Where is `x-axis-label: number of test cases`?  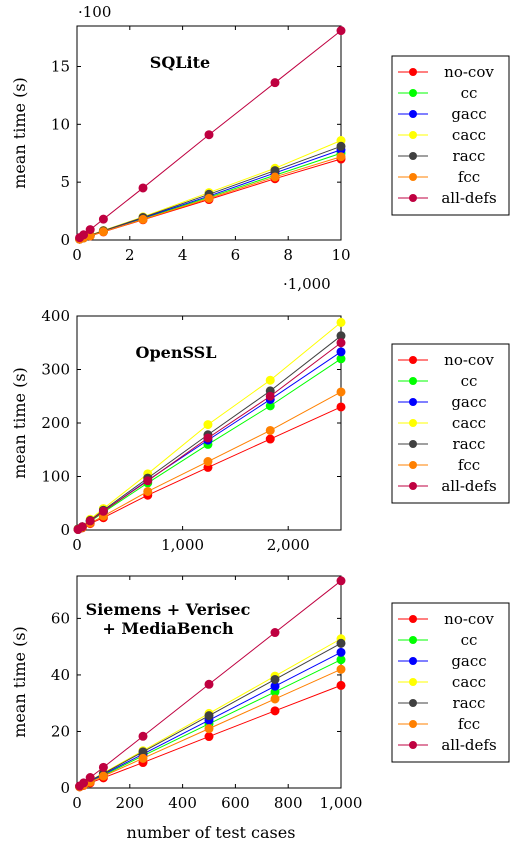 x-axis-label: number of test cases is located at coordinates (211, 832).